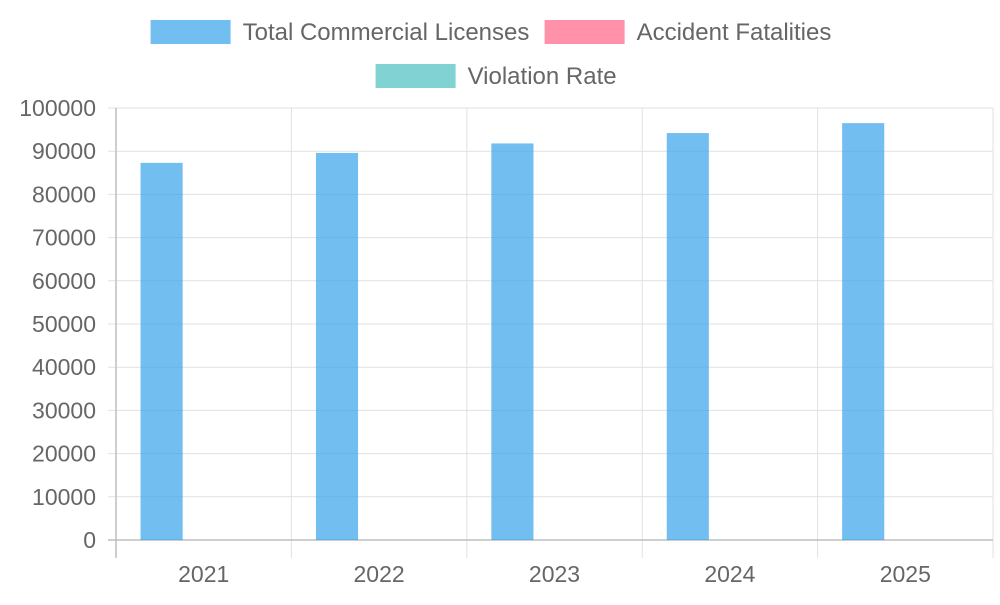 The height and width of the screenshot is (605, 1000). Describe the element at coordinates (386, 32) in the screenshot. I see `legend-label: Total Commercial Licenses` at that location.